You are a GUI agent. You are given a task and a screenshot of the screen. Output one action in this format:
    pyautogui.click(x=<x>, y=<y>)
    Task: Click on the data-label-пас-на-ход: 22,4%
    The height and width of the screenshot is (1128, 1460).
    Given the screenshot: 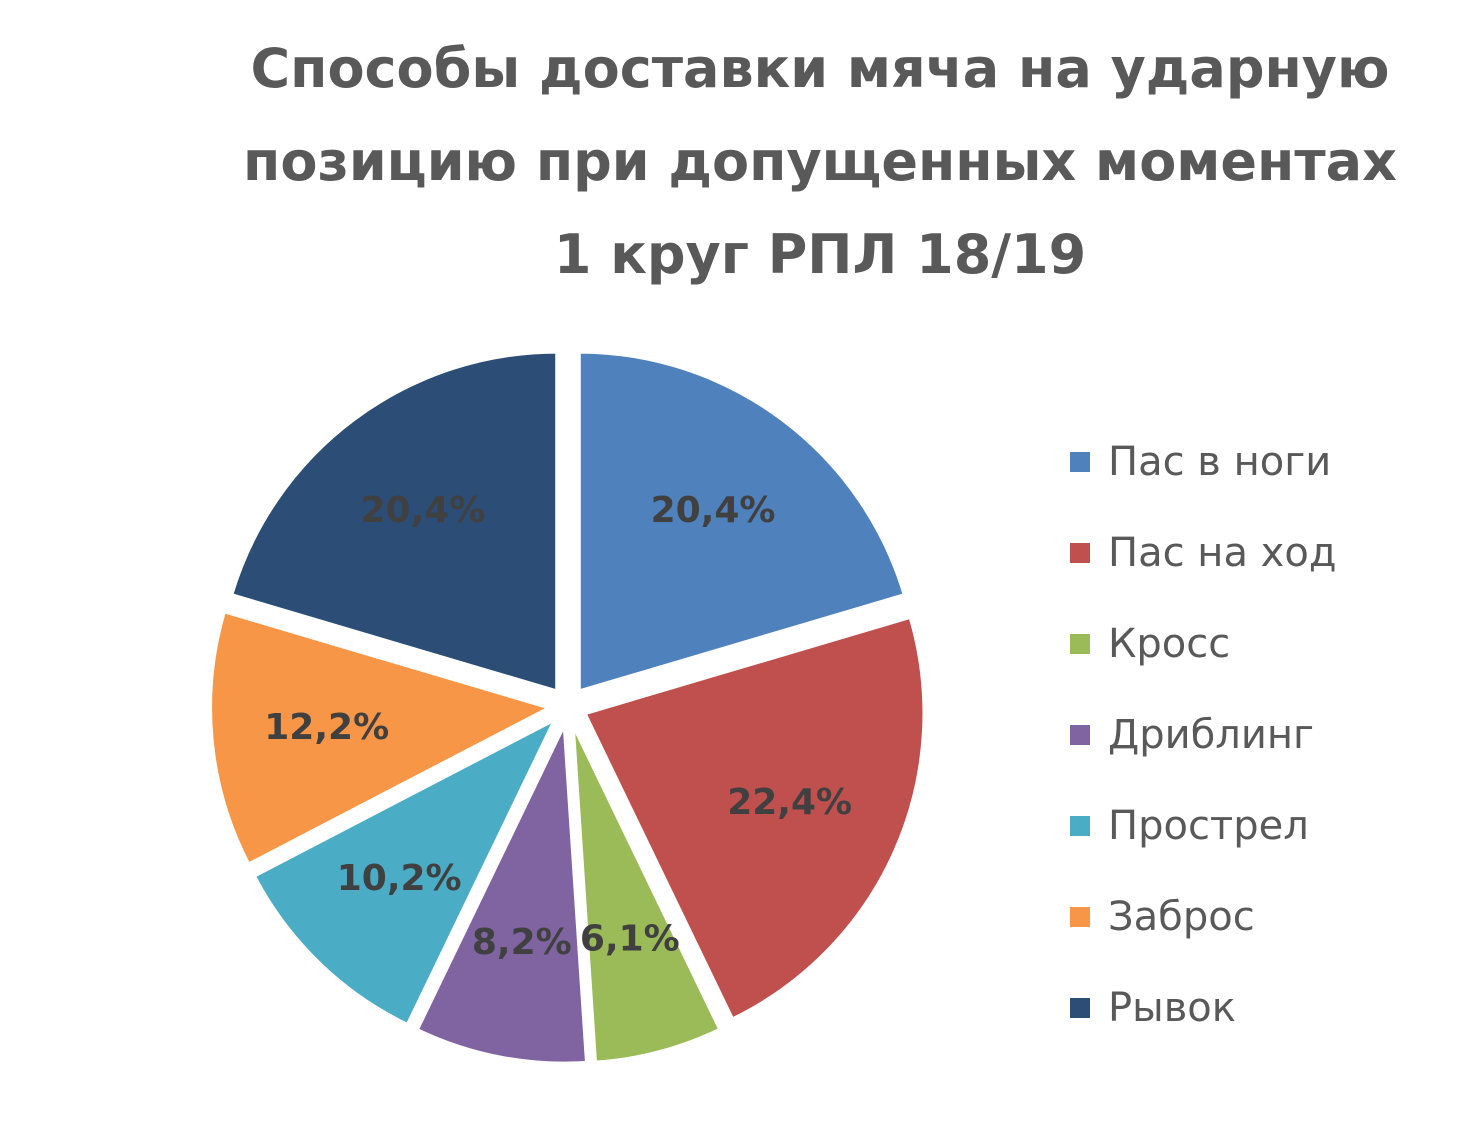 What is the action you would take?
    pyautogui.click(x=789, y=802)
    